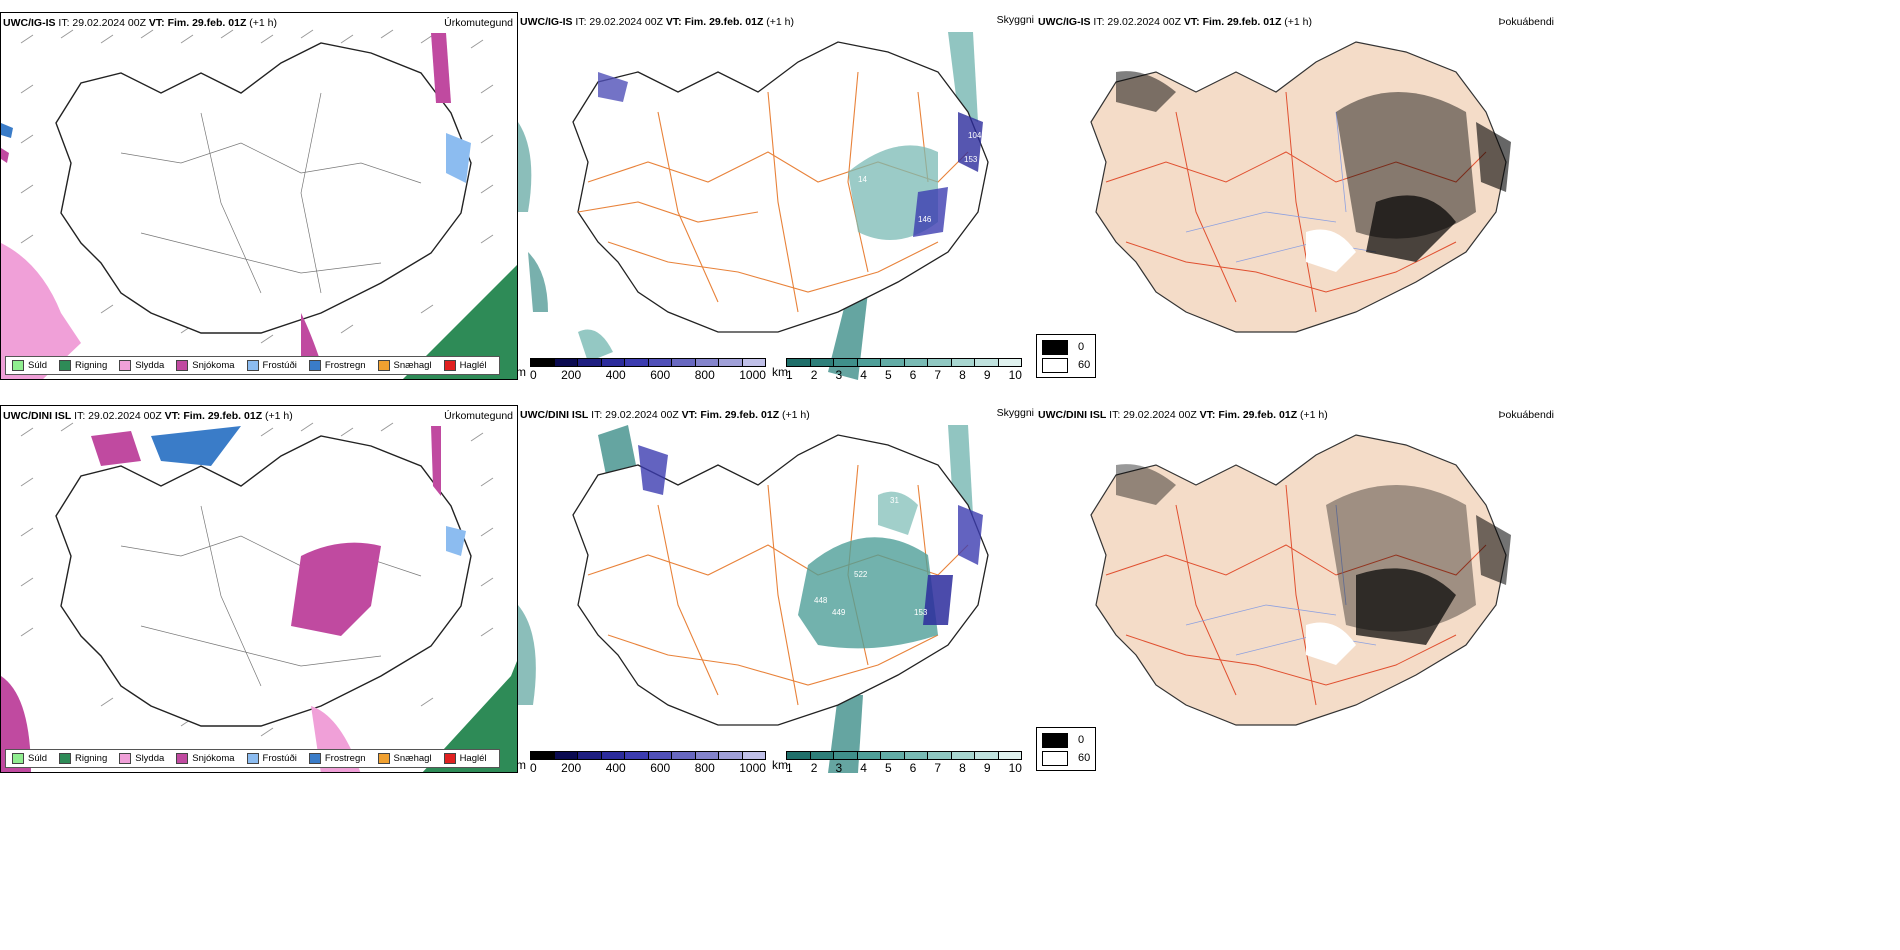  Describe the element at coordinates (921, 612) in the screenshot. I see `vis-value: 153` at that location.